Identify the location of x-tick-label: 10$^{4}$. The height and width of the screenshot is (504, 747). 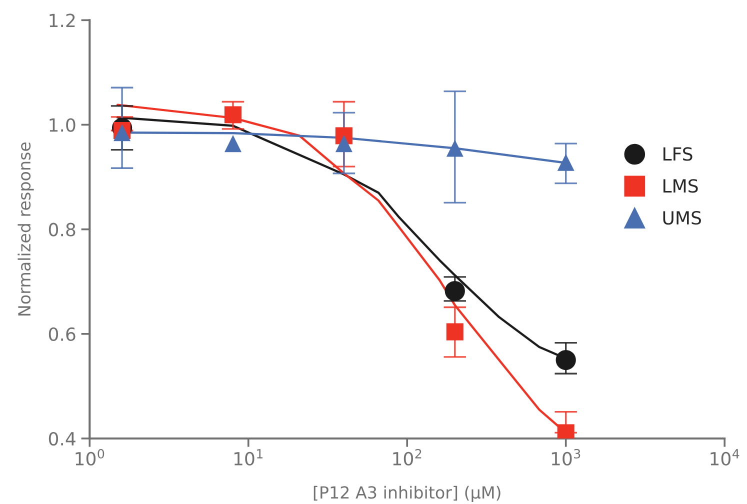
(725, 457).